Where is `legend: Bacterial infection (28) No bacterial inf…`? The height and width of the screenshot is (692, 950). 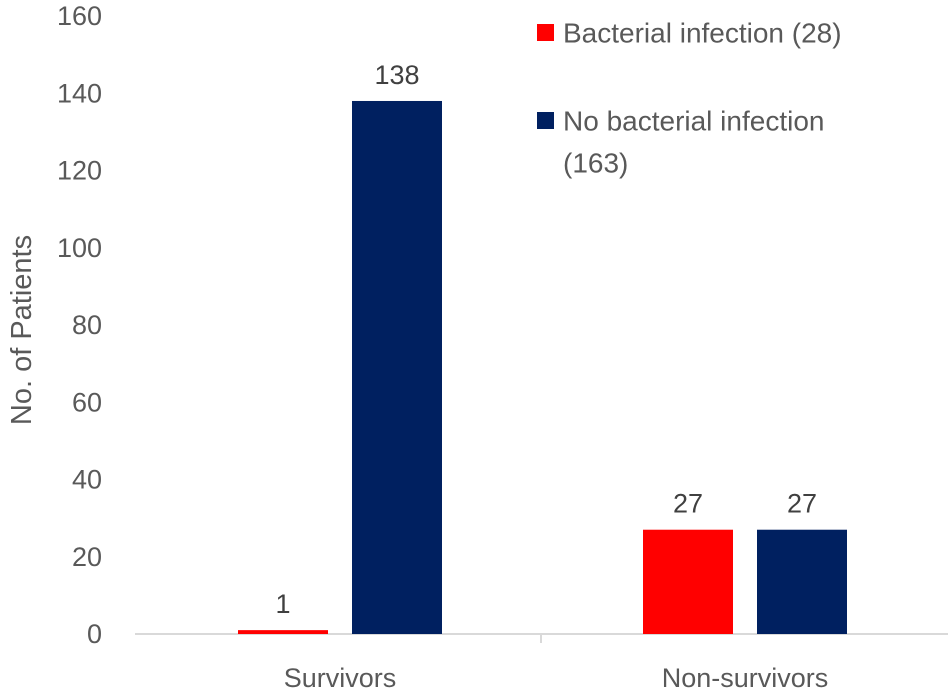
legend: Bacterial infection (28) No bacterial inf… is located at coordinates (689, 98).